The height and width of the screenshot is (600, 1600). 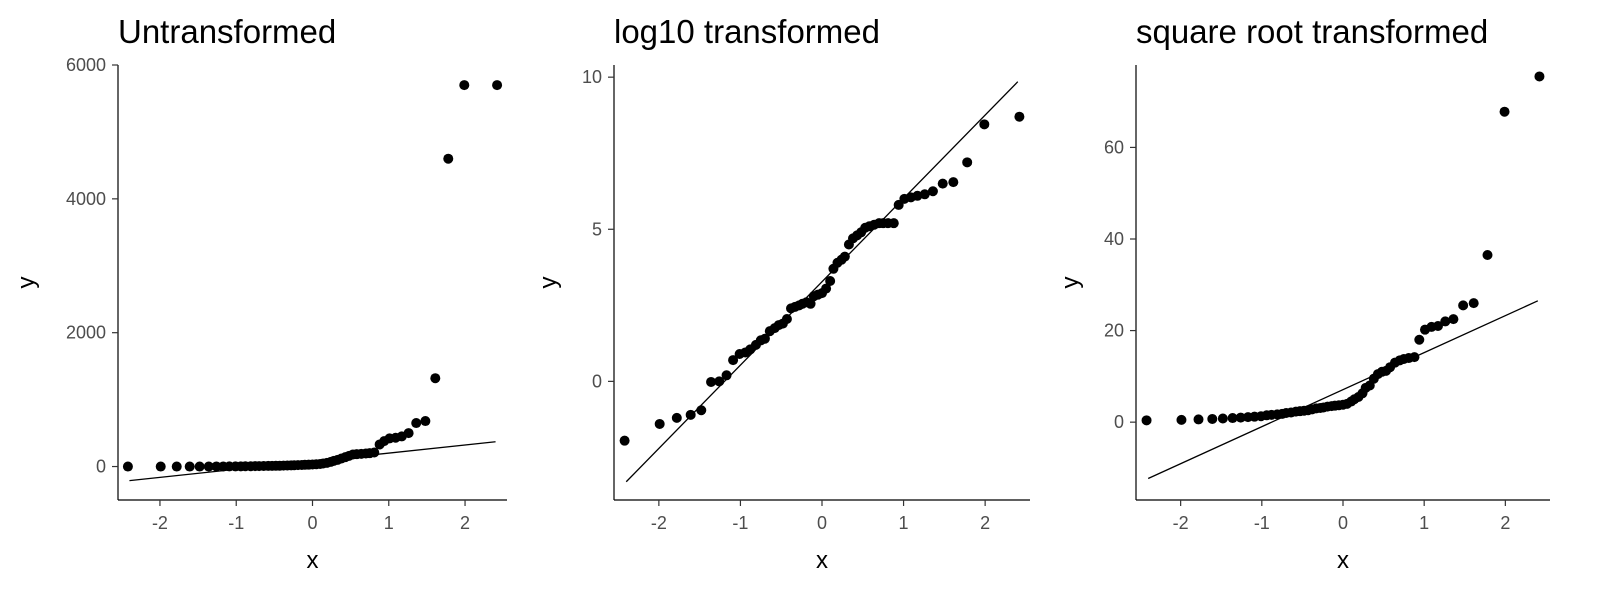 What do you see at coordinates (86, 65) in the screenshot?
I see `y-tick-label: 6000` at bounding box center [86, 65].